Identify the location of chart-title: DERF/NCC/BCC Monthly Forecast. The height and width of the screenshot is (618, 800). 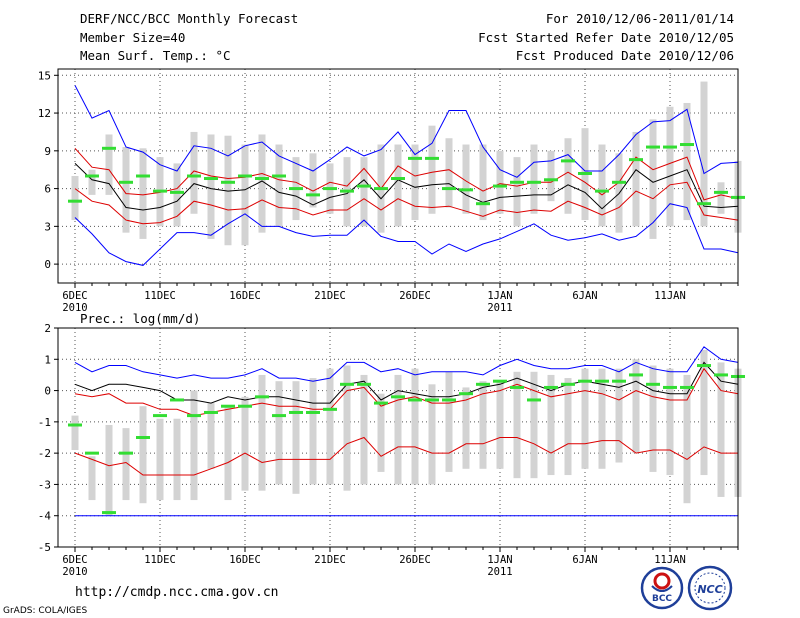
(189, 18).